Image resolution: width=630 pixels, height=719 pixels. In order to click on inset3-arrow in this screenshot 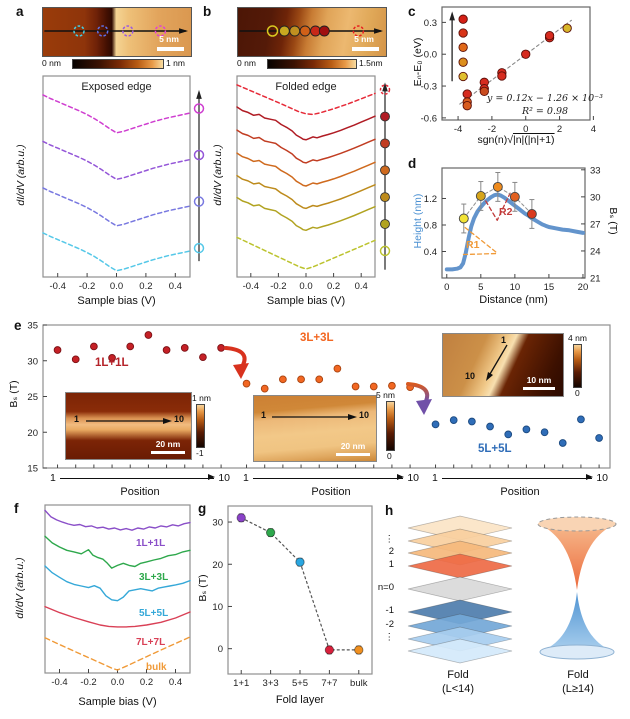, I will do `click(497, 362)`.